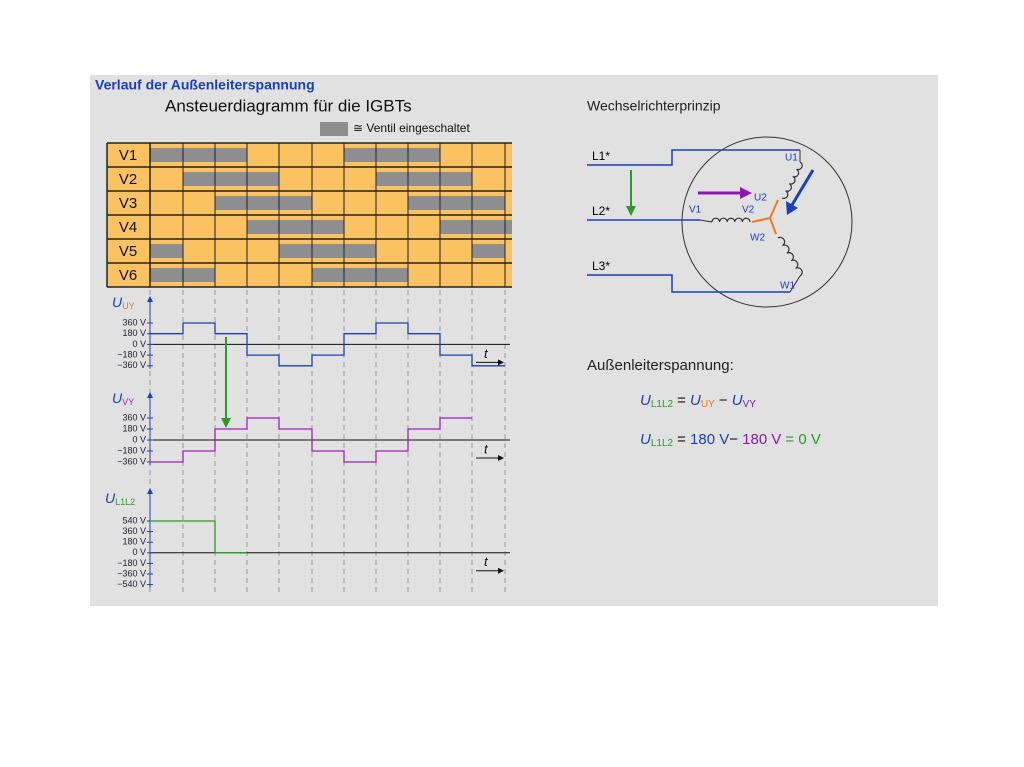 The width and height of the screenshot is (1024, 767). I want to click on value: 180 V, so click(761, 439).